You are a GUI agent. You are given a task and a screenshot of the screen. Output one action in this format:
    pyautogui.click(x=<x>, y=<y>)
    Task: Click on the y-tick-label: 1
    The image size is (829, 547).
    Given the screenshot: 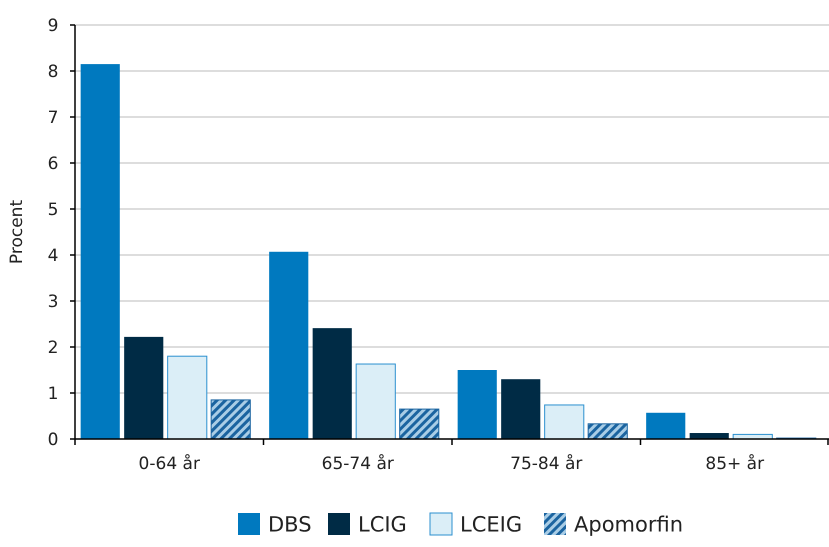 What is the action you would take?
    pyautogui.click(x=53, y=394)
    